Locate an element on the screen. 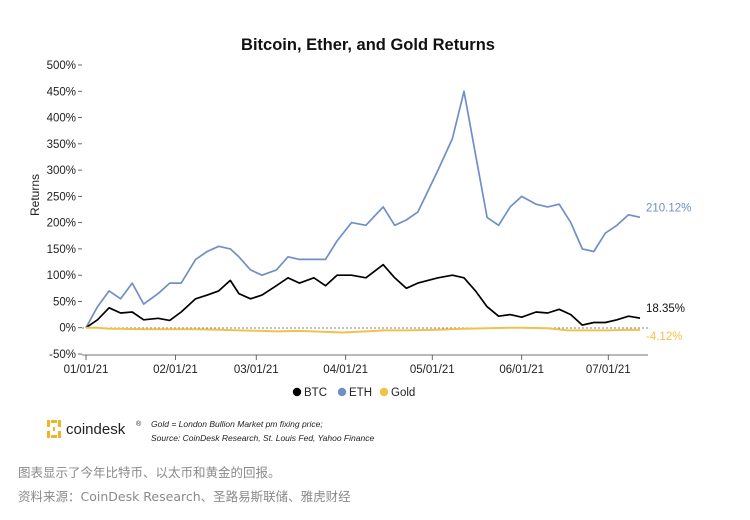 The width and height of the screenshot is (750, 520). coindesk-mark-icon is located at coordinates (54, 429).